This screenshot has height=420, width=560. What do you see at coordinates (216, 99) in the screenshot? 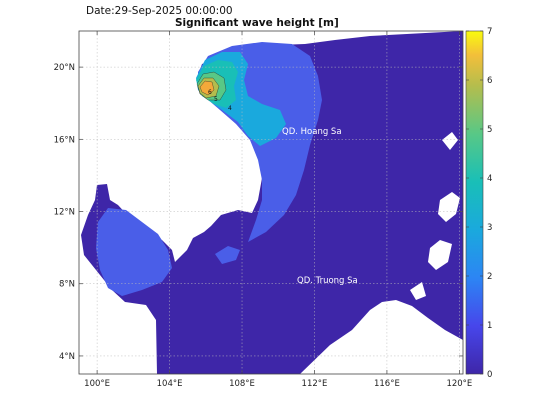
I see `contour-label-5: 5` at bounding box center [216, 99].